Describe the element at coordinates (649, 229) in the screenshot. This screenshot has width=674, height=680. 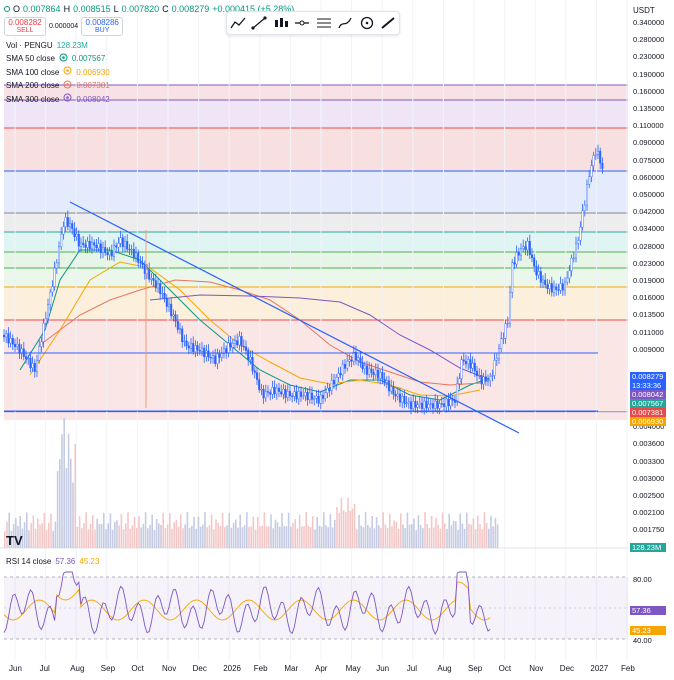
I see `price-tick: 0.034000` at that location.